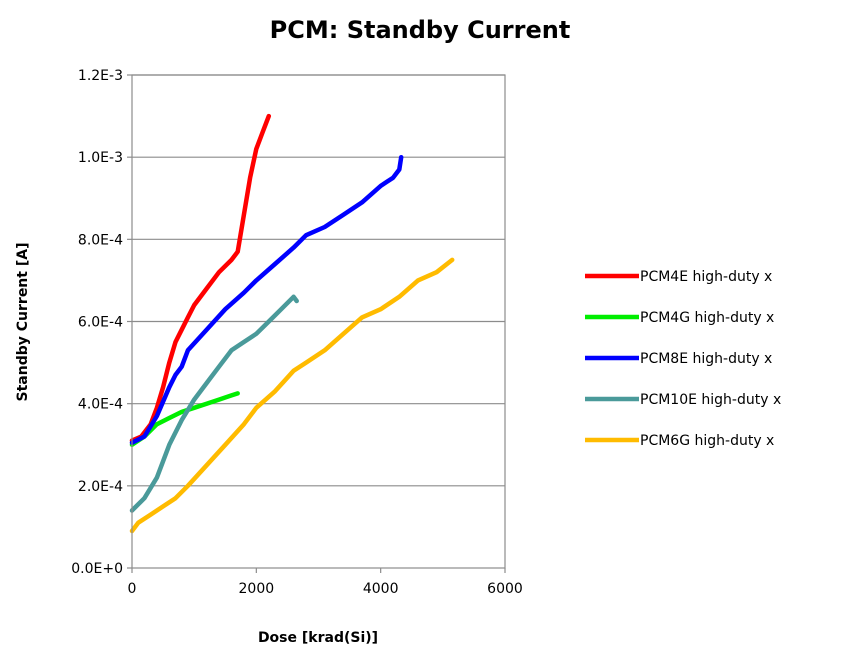  What do you see at coordinates (100, 76) in the screenshot?
I see `y-tick-label: 1.2E-3` at bounding box center [100, 76].